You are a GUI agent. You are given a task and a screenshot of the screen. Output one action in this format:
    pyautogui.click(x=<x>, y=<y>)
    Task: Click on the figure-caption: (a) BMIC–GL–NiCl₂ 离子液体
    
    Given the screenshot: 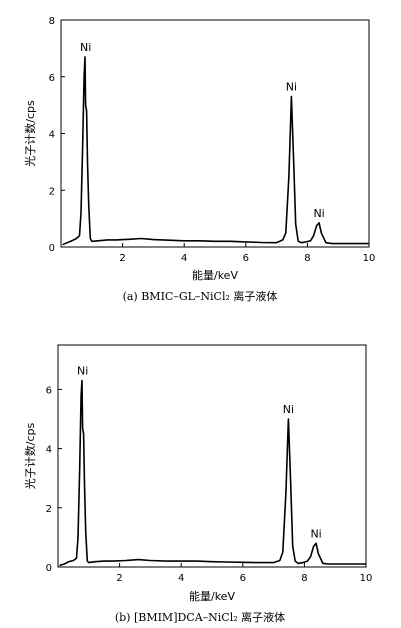 What is the action you would take?
    pyautogui.click(x=200, y=296)
    